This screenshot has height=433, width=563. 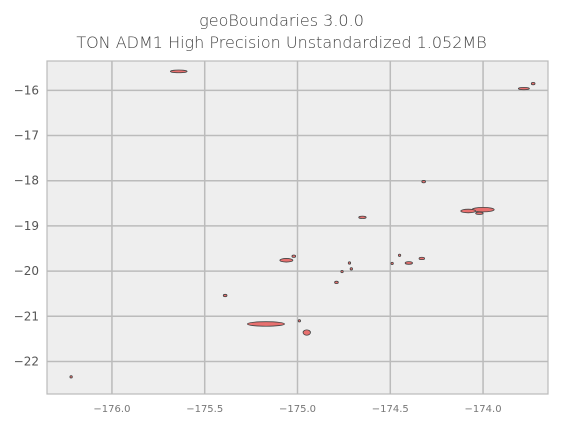 I want to click on y-axis-ticks: −16 −17 −18 −19 −20 −21 −22, so click(x=26, y=225).